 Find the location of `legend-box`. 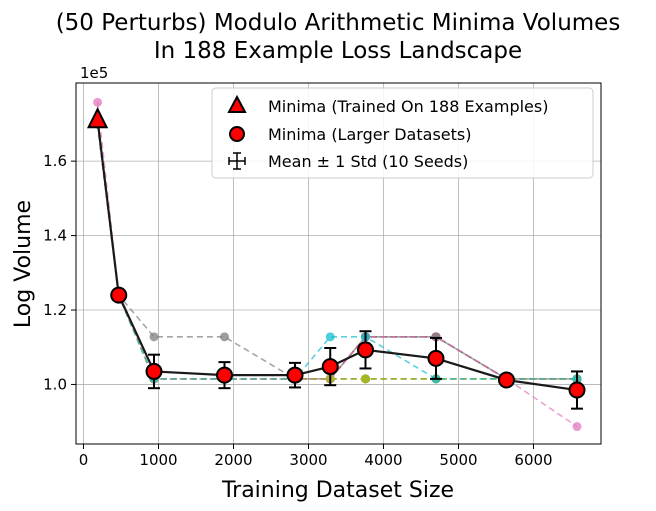

legend-box is located at coordinates (402, 133).